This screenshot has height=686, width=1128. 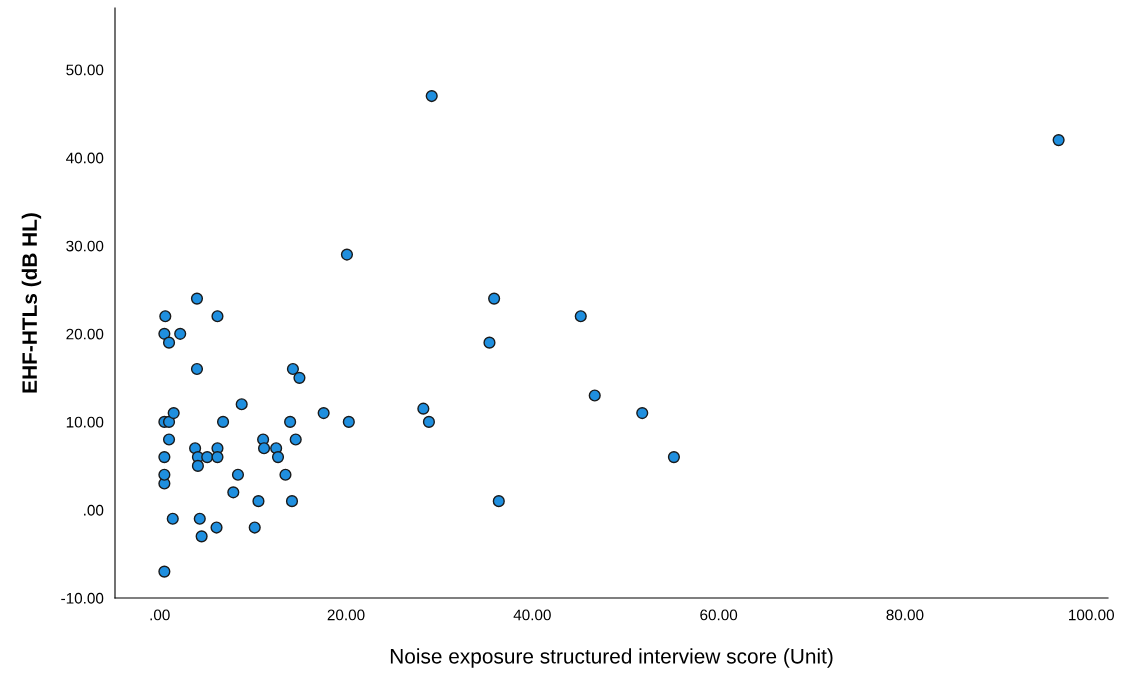 I want to click on y-tick-label: 20.00, so click(x=85, y=334).